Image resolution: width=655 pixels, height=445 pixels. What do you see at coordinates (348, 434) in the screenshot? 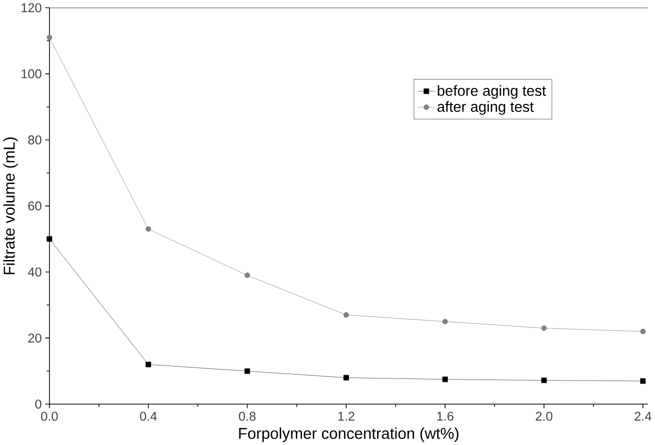
I see `x-axis-title: Forpolymer concentration (wt%)` at bounding box center [348, 434].